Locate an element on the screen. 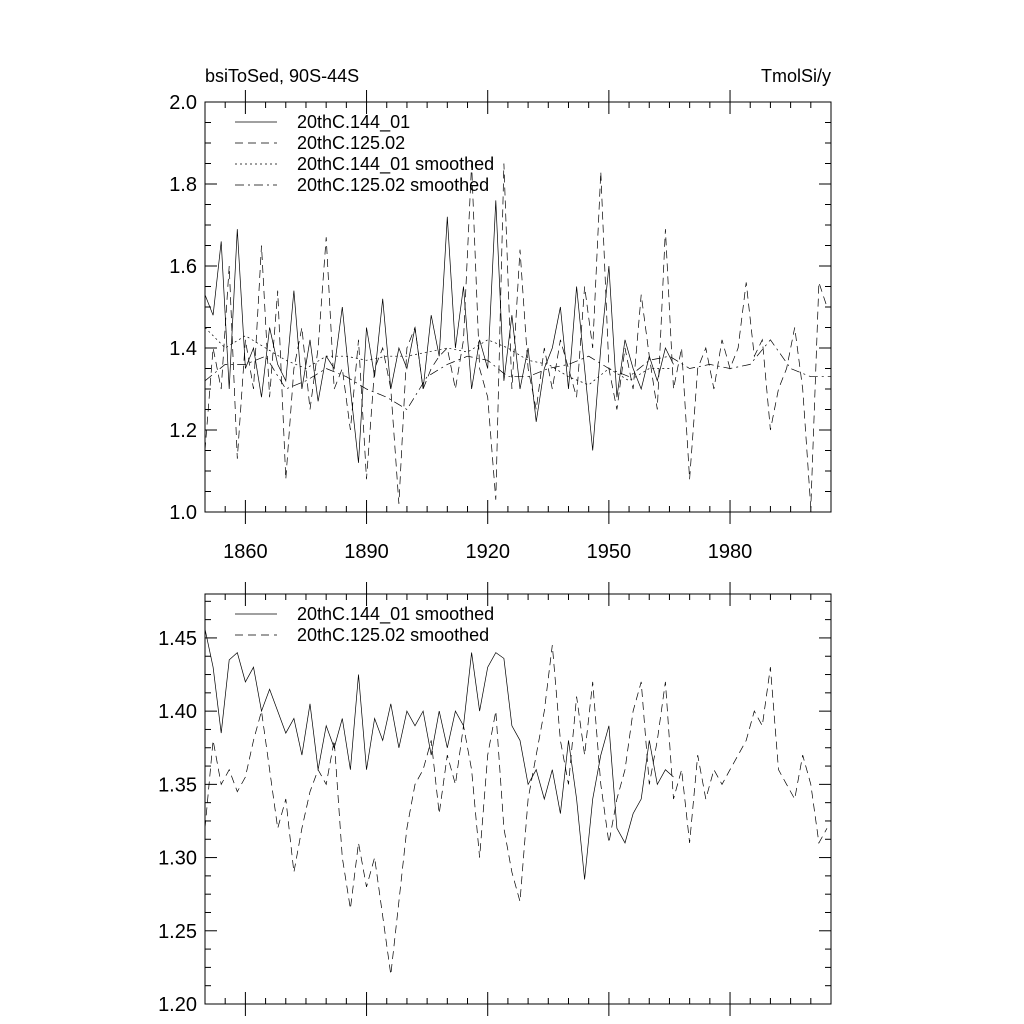 This screenshot has height=1024, width=1024. bottom-legend-label: 20thC.144_01 smoothed is located at coordinates (395, 614).